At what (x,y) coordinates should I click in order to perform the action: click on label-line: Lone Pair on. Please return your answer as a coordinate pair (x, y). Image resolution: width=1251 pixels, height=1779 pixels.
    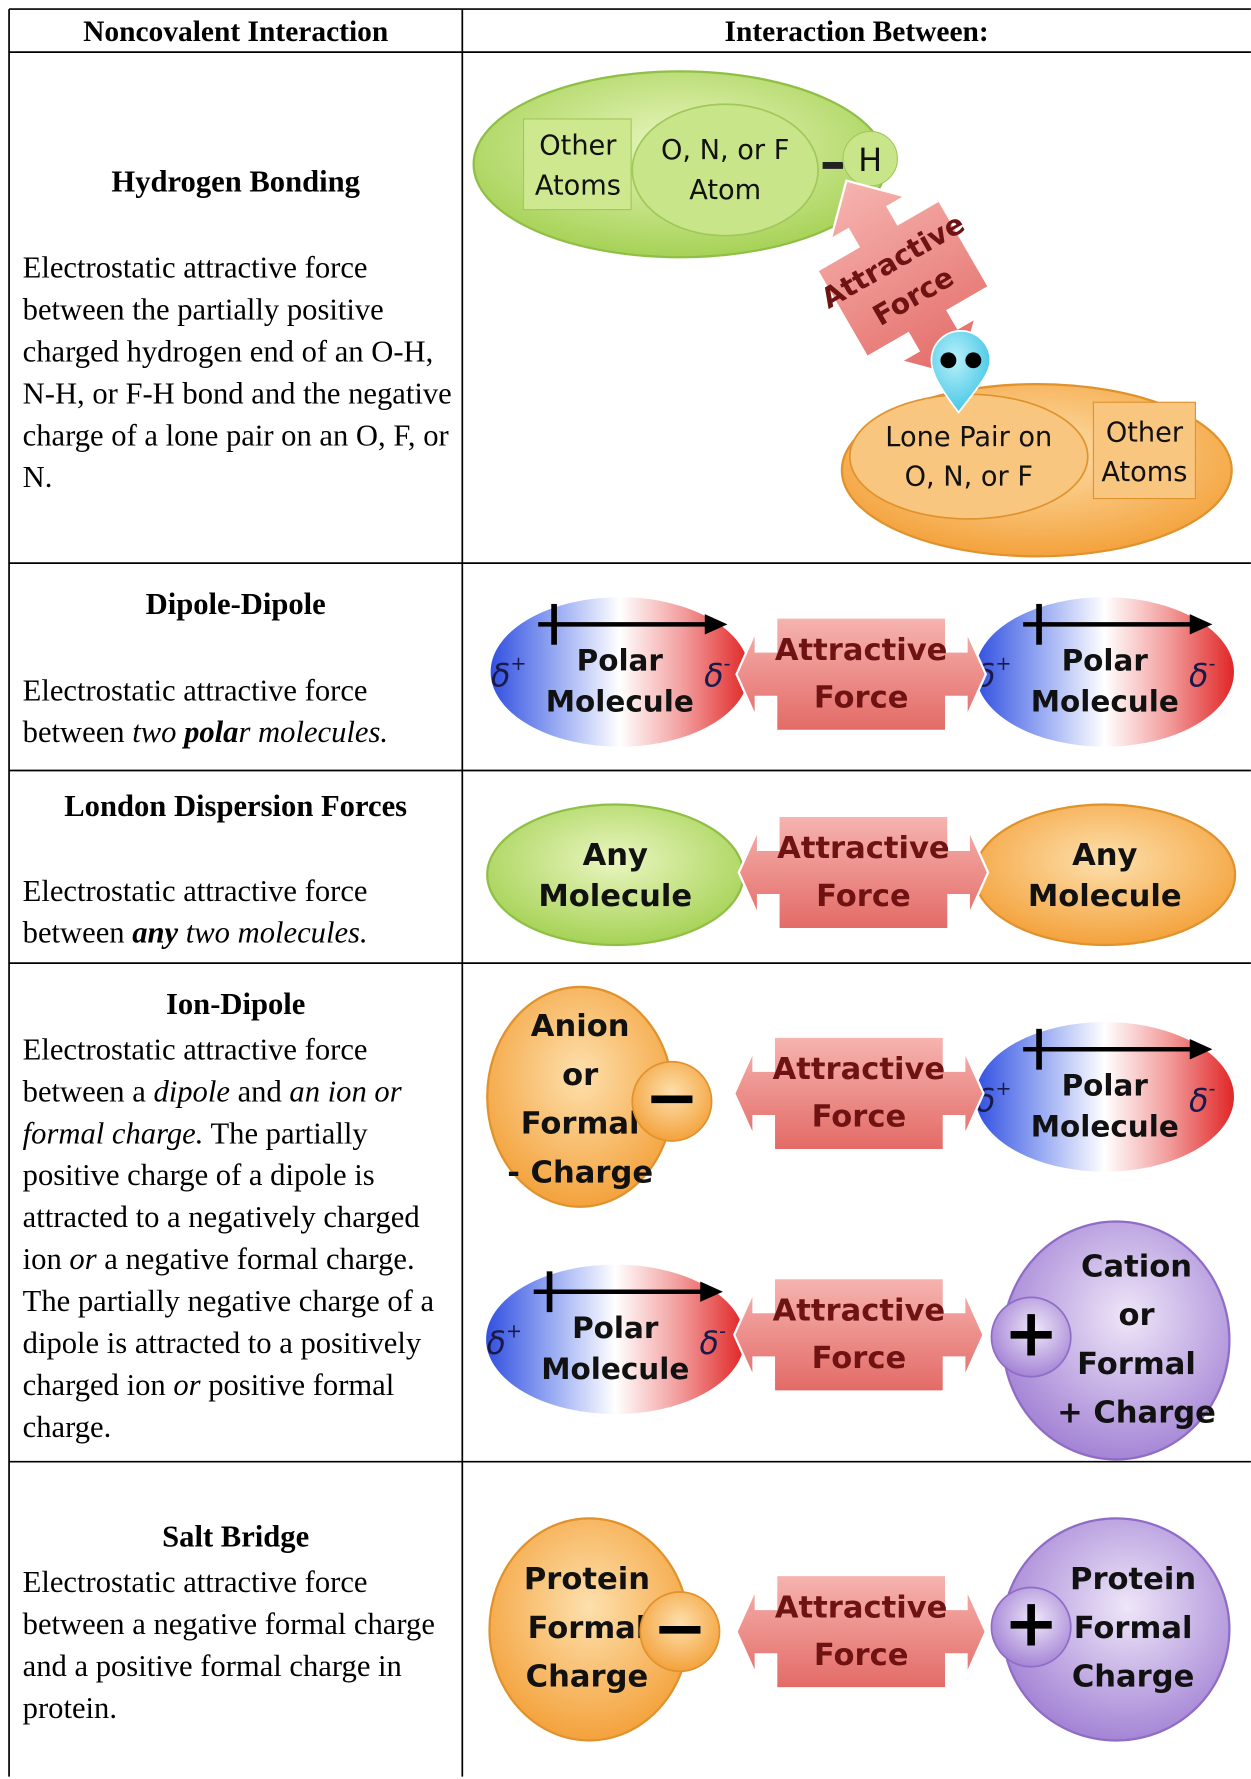
    Looking at the image, I should click on (968, 437).